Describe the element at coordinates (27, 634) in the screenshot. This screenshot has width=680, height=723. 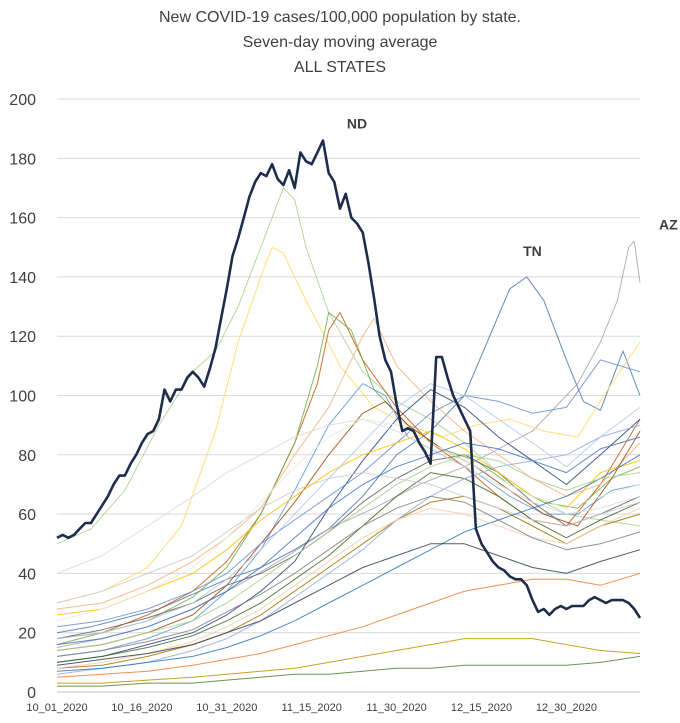
I see `y-tick-label: 20` at that location.